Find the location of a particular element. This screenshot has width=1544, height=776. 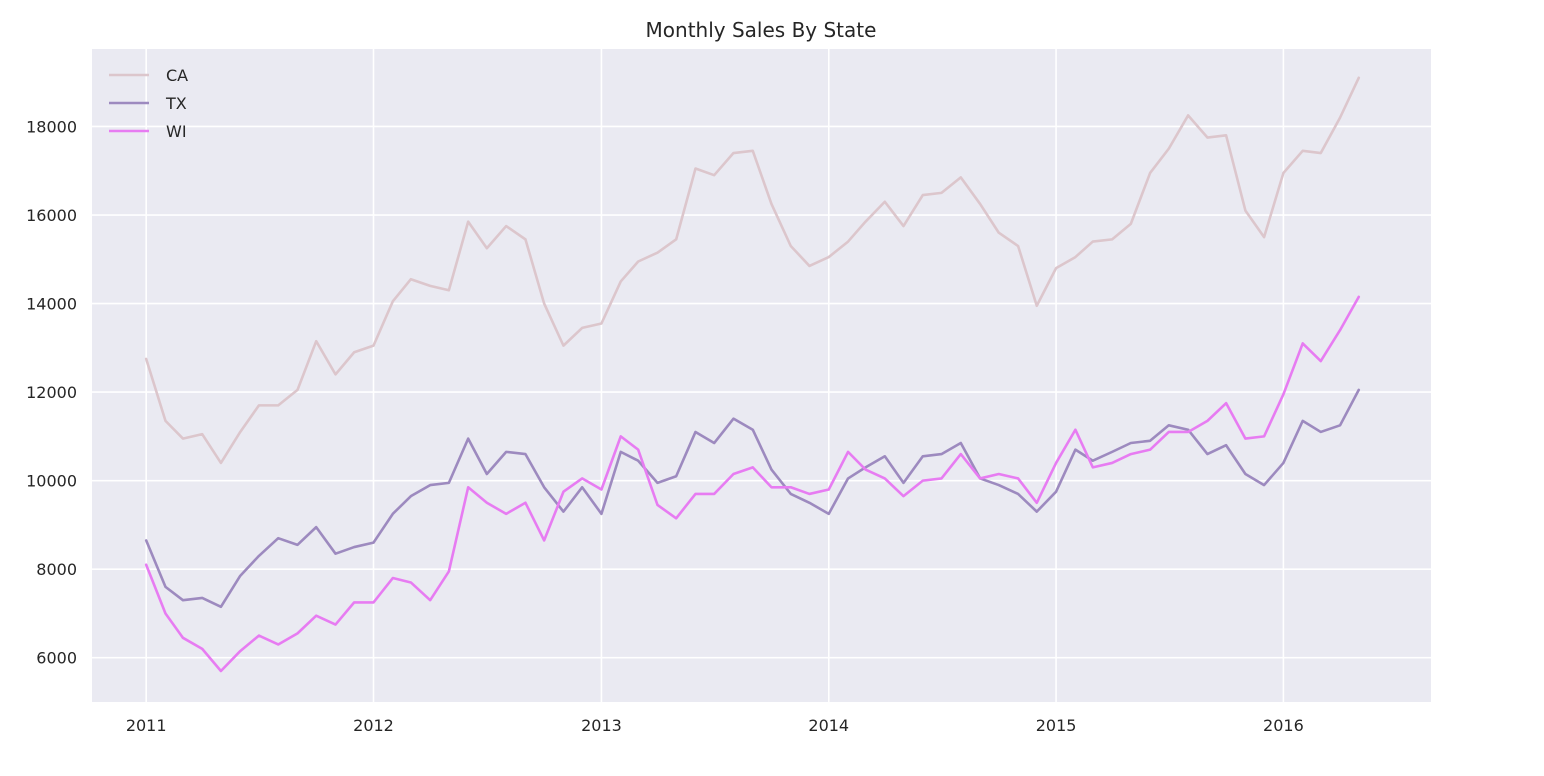

x-tick-label: 2014 is located at coordinates (828, 725).